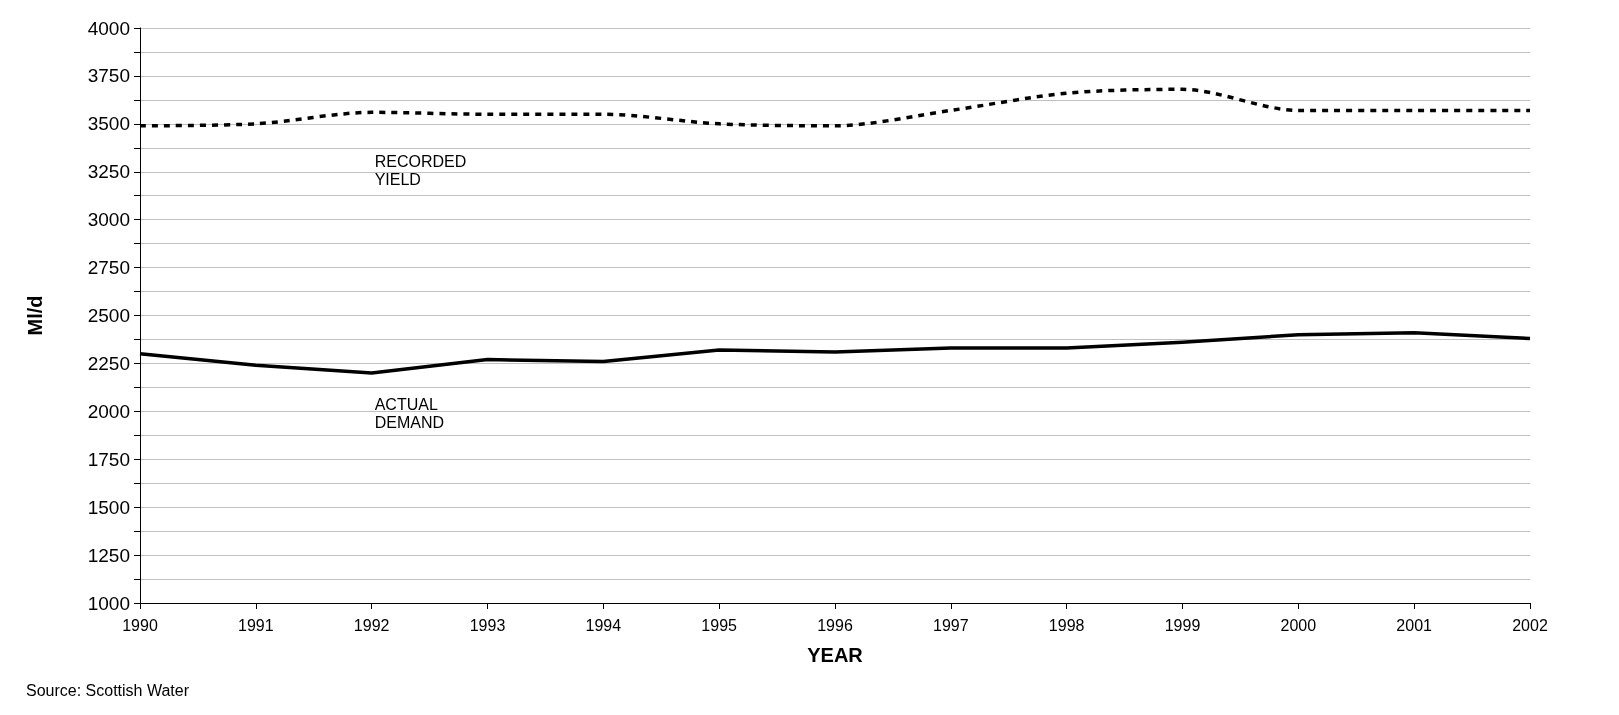 This screenshot has height=715, width=1619. I want to click on y-tick-label: 1250, so click(108, 555).